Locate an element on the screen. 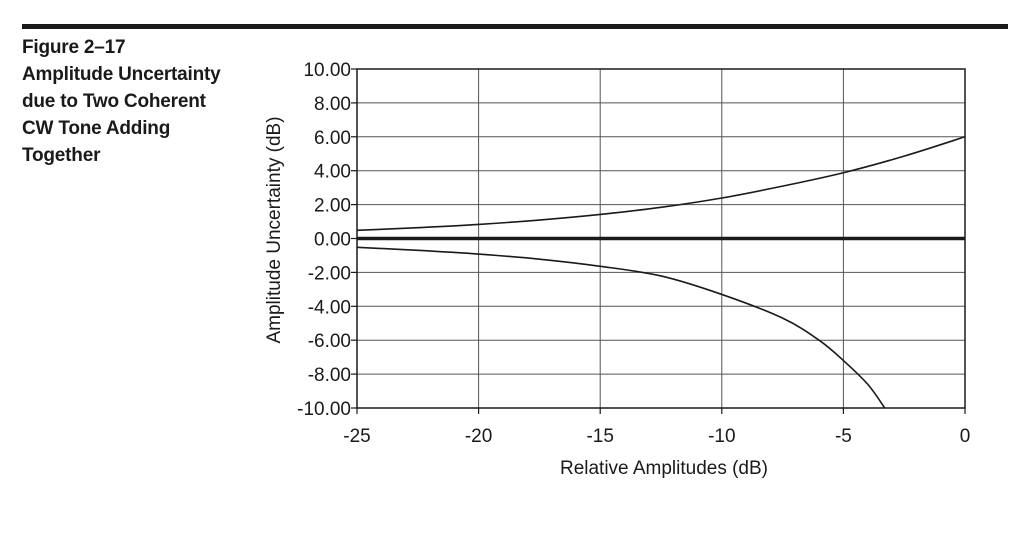 The height and width of the screenshot is (555, 1035). x-axis-title: Relative Amplitudes (dB) is located at coordinates (664, 468).